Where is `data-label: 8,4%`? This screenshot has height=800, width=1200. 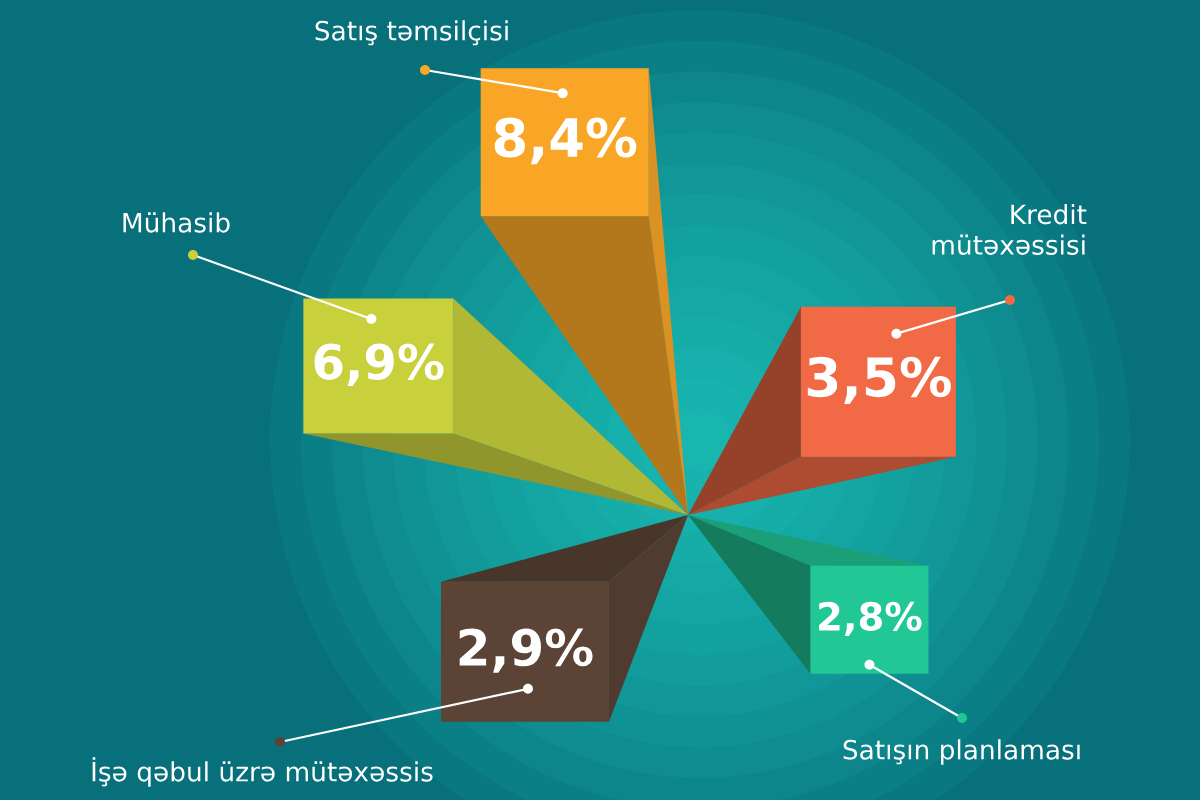 data-label: 8,4% is located at coordinates (565, 141).